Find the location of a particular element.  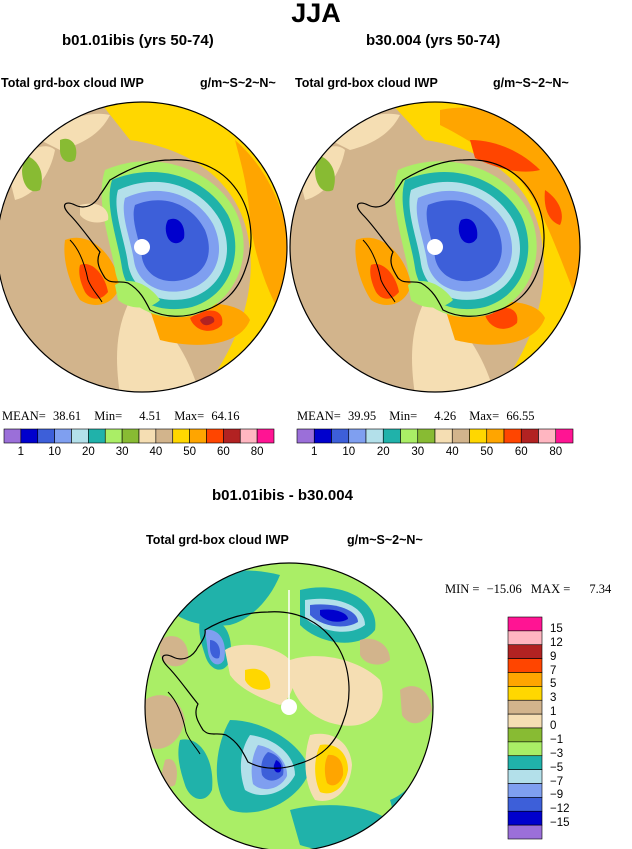

min-value: 4.51 is located at coordinates (150, 416).